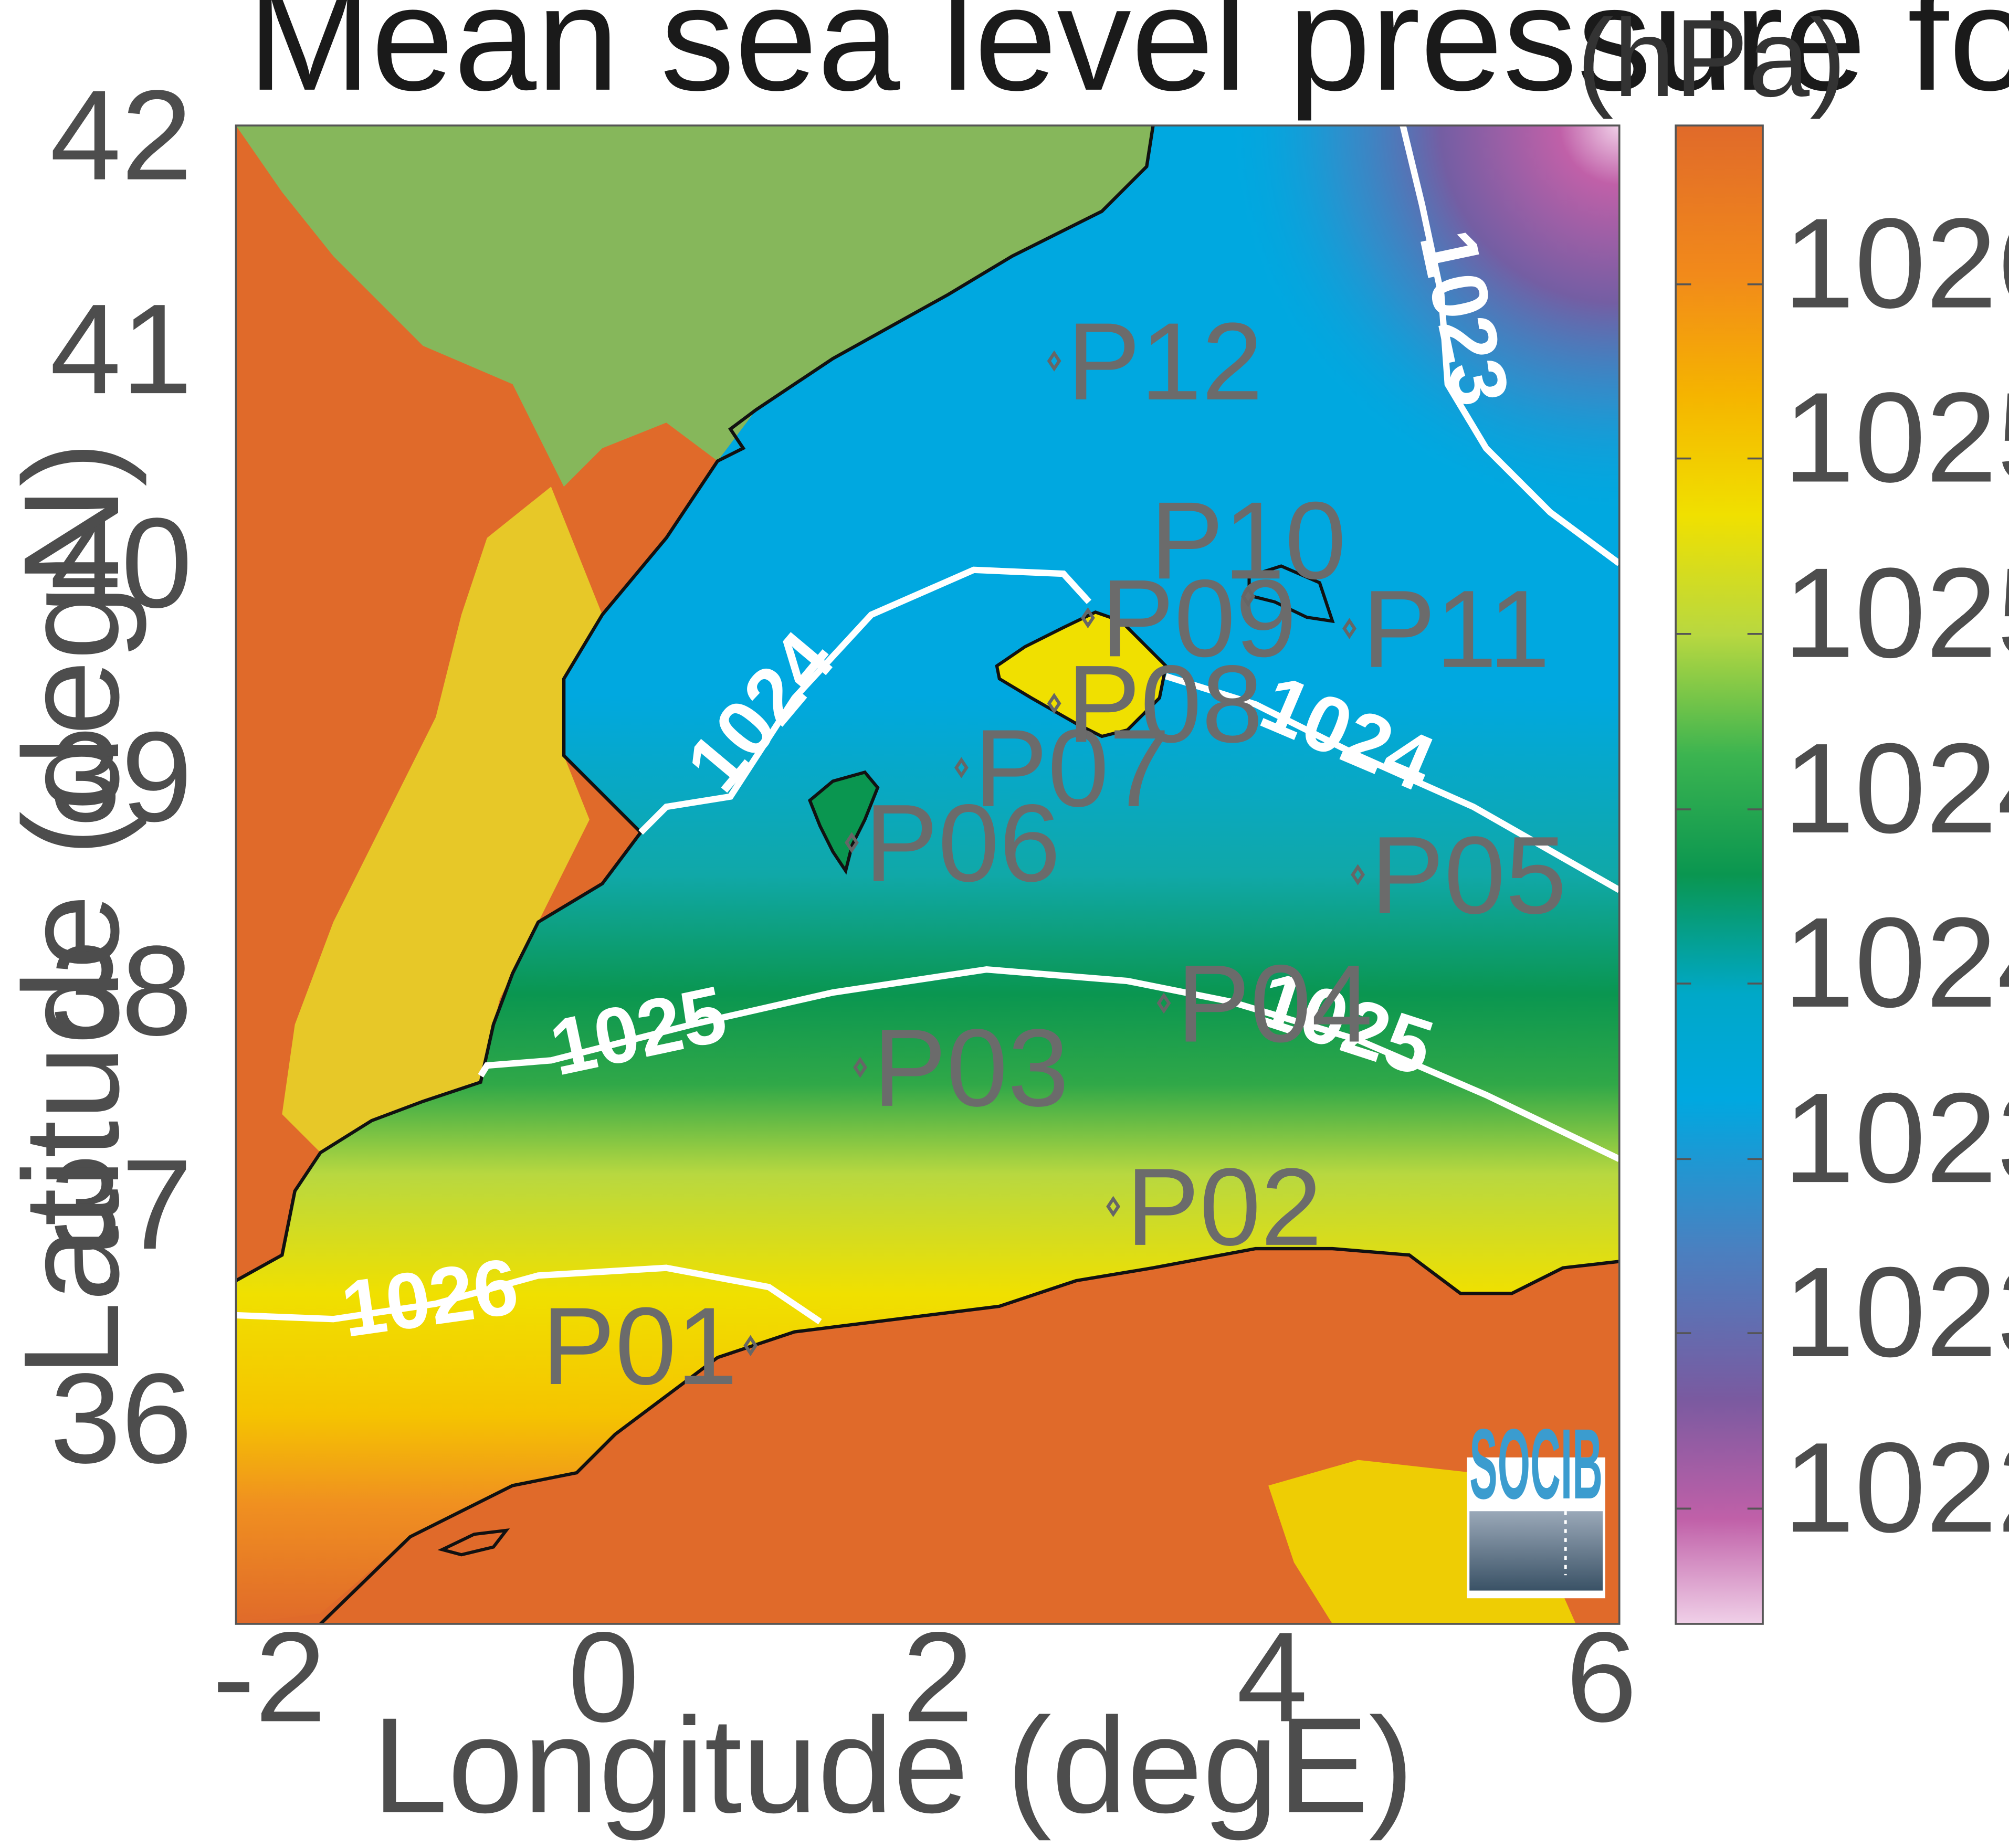 The width and height of the screenshot is (2009, 1848). Describe the element at coordinates (843, 823) in the screenshot. I see `island-ibiza` at that location.